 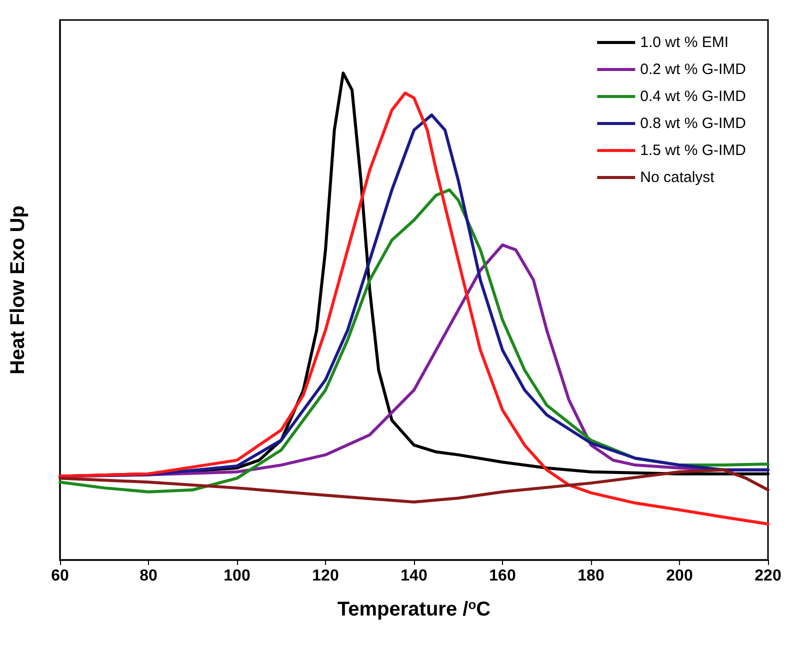 What do you see at coordinates (60, 576) in the screenshot?
I see `x-tick-label: 60` at bounding box center [60, 576].